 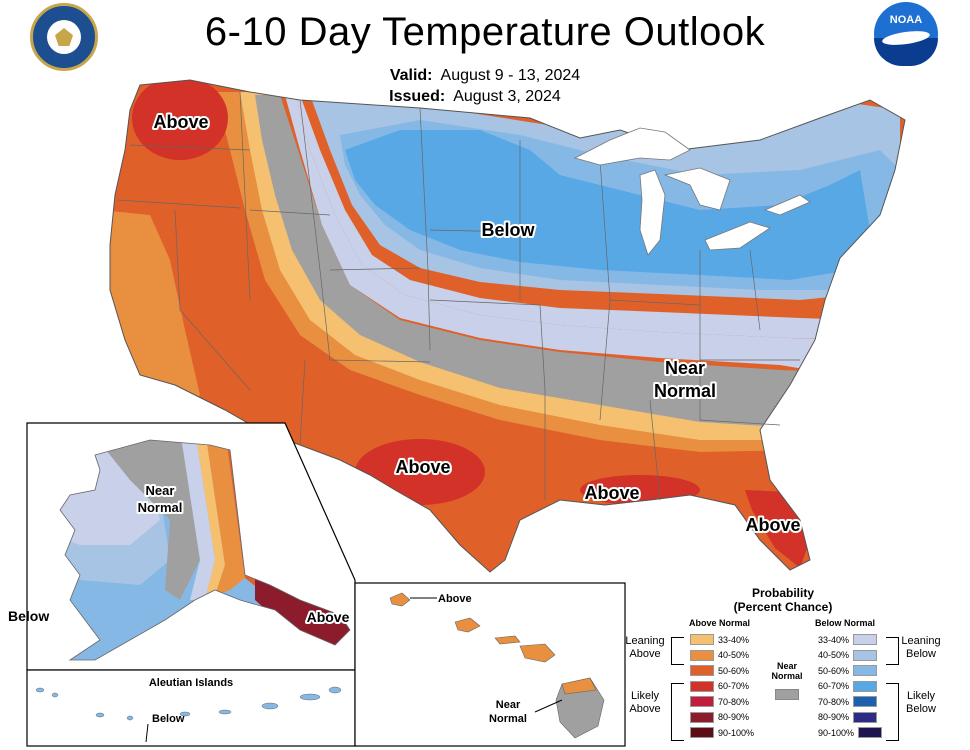 What do you see at coordinates (772, 525) in the screenshot?
I see `label-florida-above: Above` at bounding box center [772, 525].